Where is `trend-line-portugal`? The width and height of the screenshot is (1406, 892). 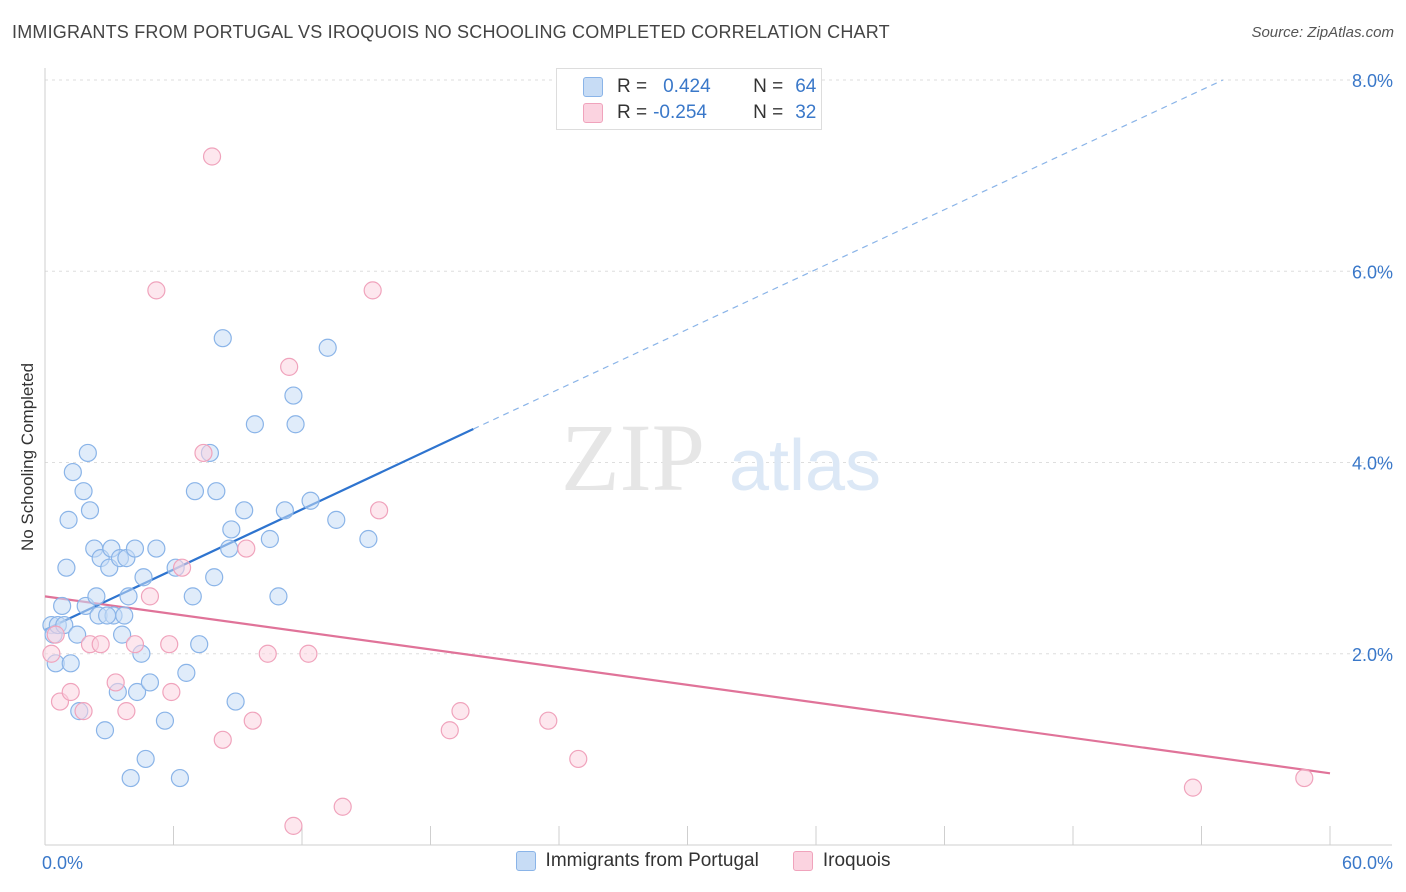 trend-line-portugal is located at coordinates (259, 529).